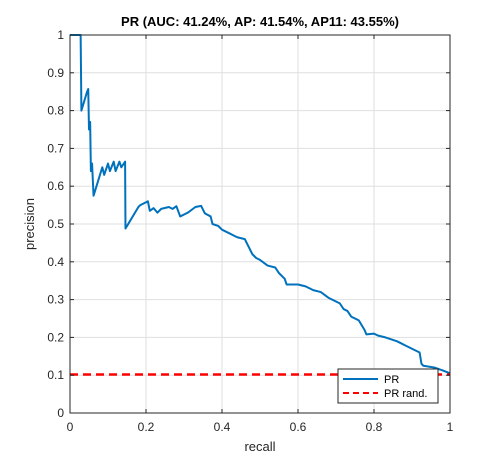  I want to click on x-tick-label: 0.2, so click(146, 427).